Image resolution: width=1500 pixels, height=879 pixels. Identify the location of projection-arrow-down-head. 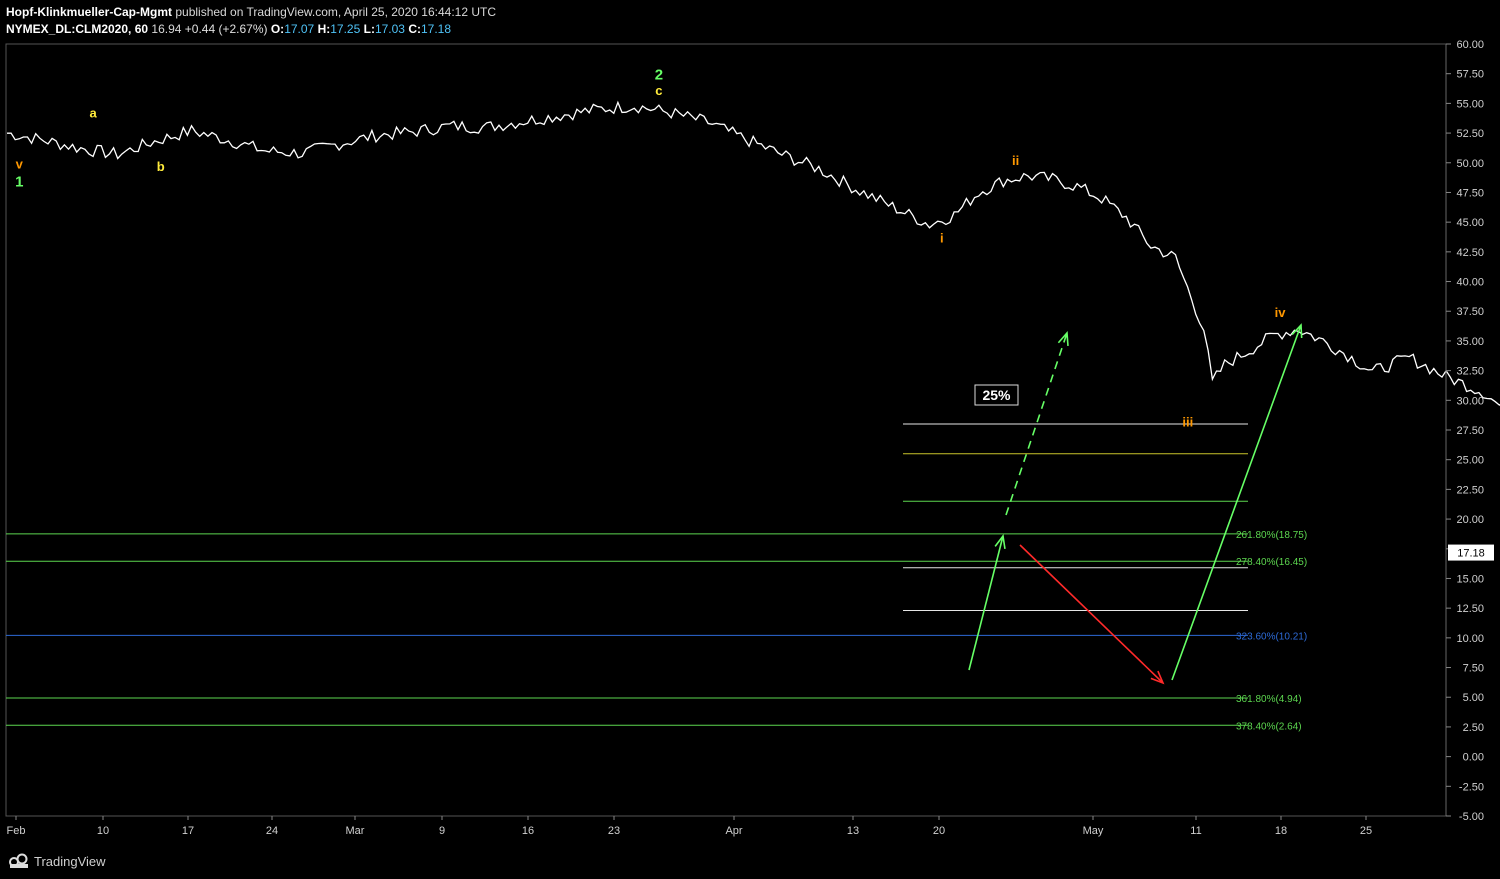
(1157, 677).